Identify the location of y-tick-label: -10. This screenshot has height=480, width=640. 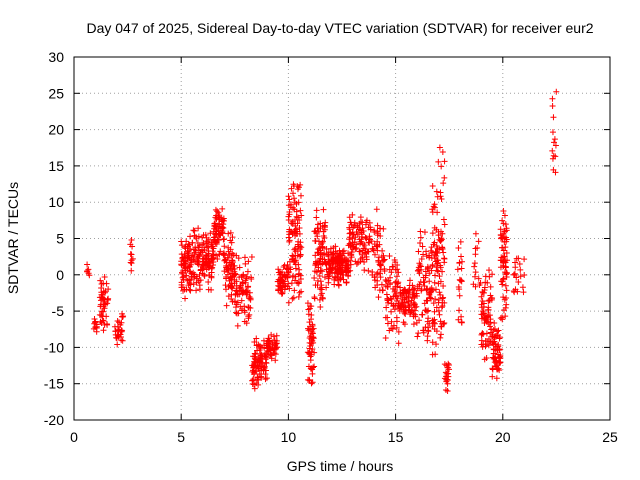
(54, 347).